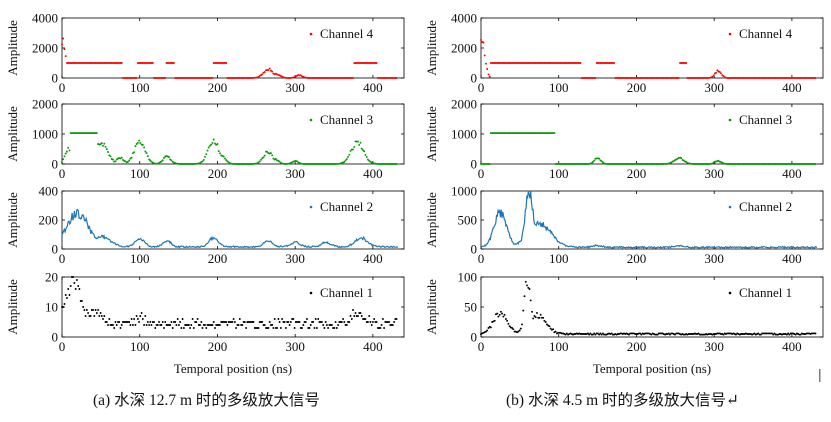 This screenshot has height=422, width=831. What do you see at coordinates (765, 119) in the screenshot?
I see `legend-label-b-channel-3: Channel 3` at bounding box center [765, 119].